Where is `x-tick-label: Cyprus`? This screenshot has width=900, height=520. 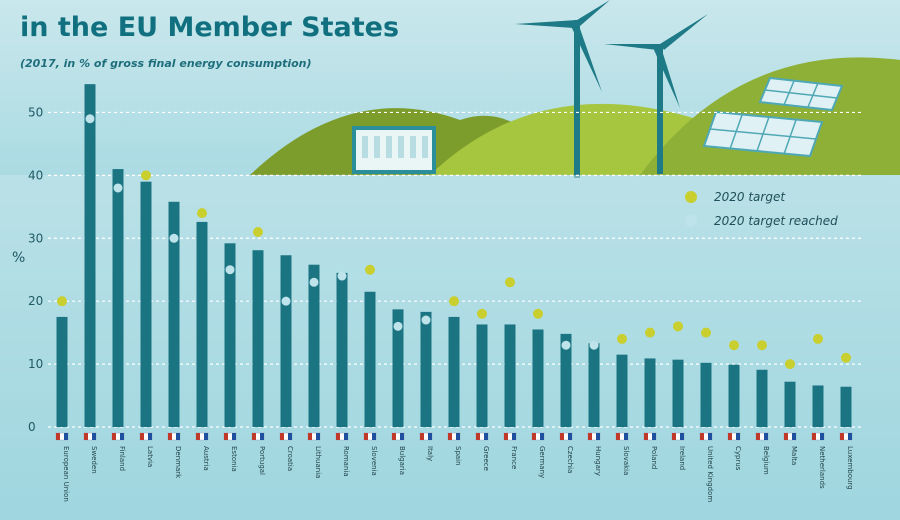 x-tick-label: Cyprus is located at coordinates (738, 458).